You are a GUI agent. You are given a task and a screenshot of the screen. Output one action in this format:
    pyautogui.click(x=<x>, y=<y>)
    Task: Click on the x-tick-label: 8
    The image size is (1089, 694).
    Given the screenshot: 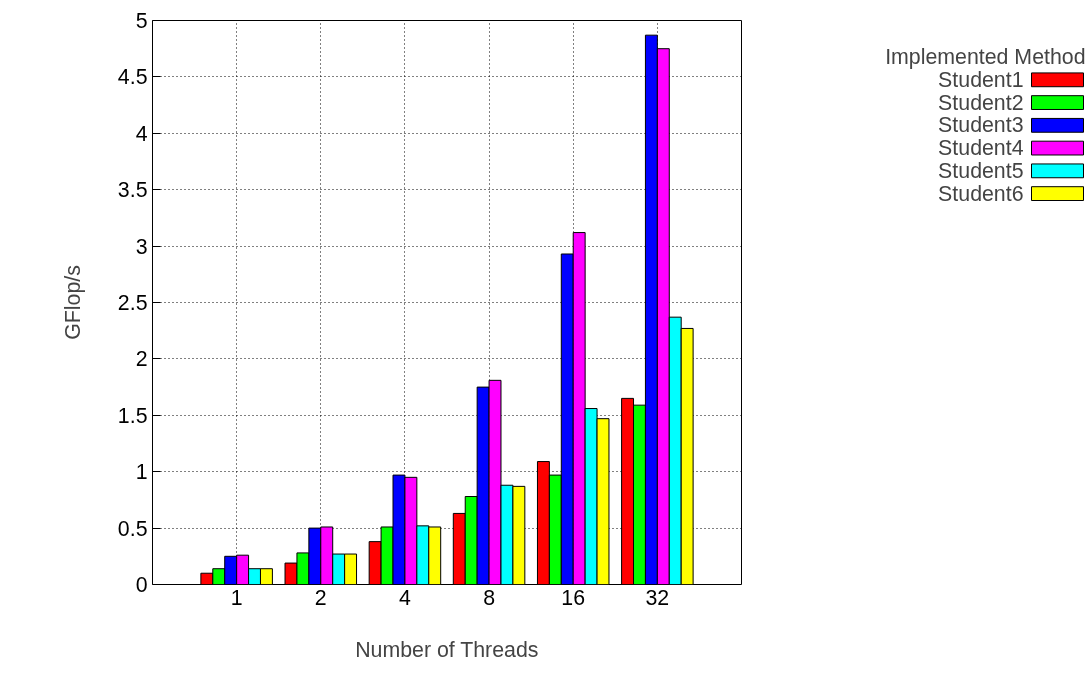 What is the action you would take?
    pyautogui.click(x=489, y=597)
    